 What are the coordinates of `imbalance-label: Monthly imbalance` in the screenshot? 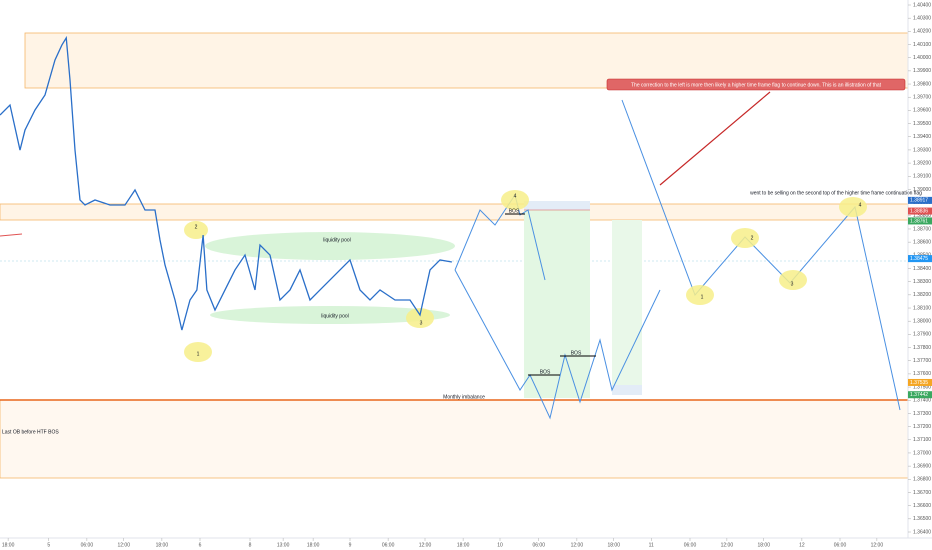 It's located at (464, 397).